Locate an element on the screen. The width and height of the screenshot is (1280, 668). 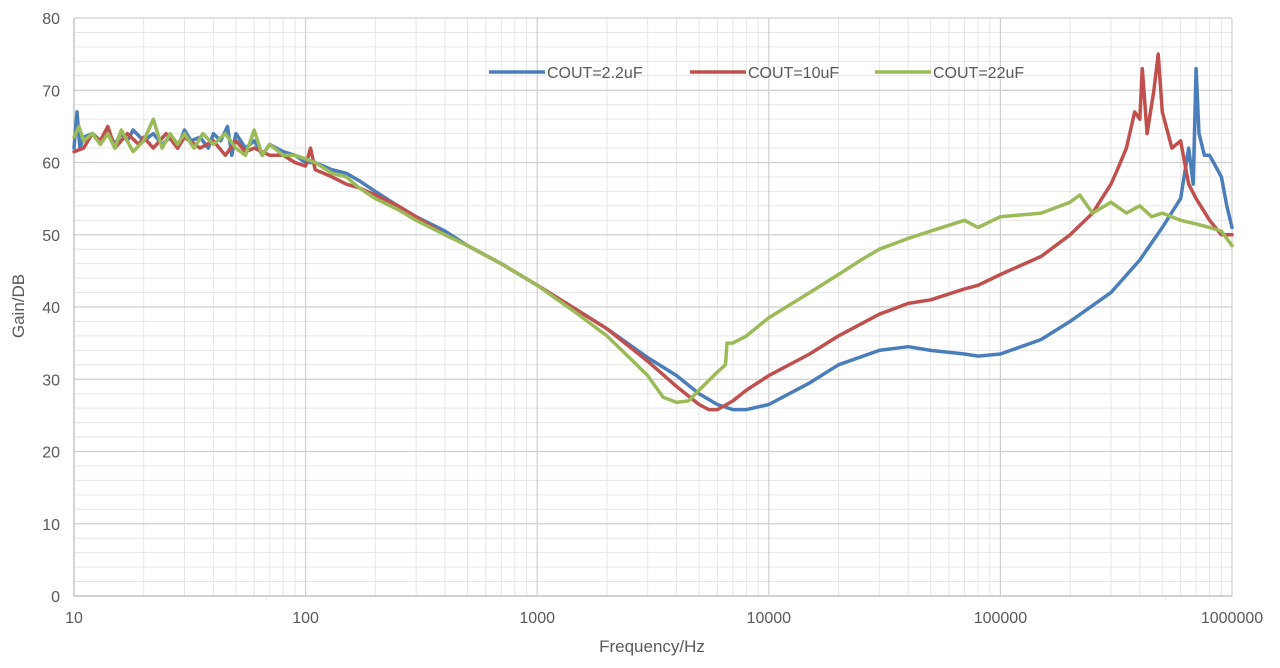
y-tick-label: 10 is located at coordinates (51, 525).